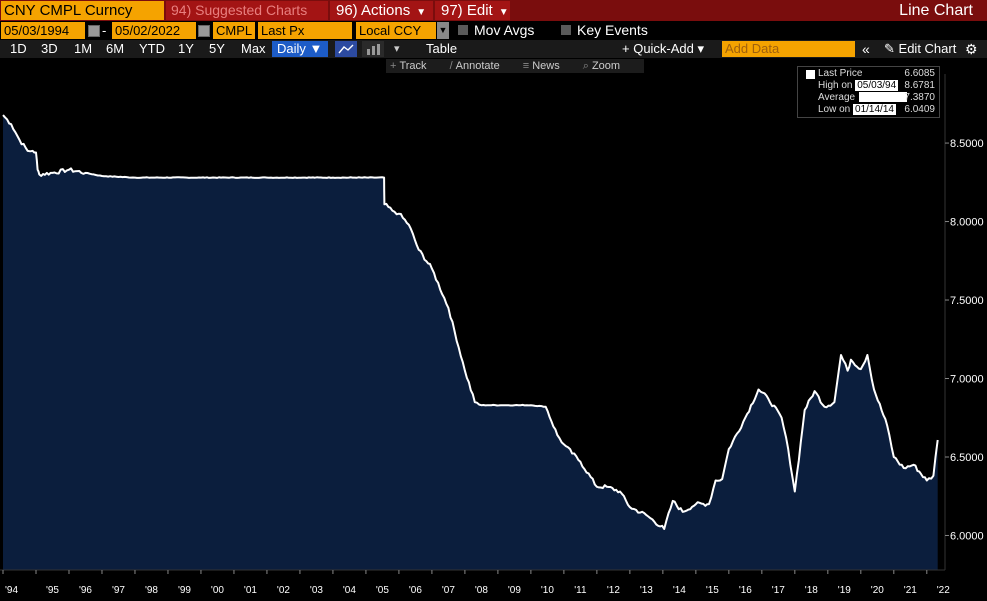 This screenshot has width=987, height=601. What do you see at coordinates (442, 48) in the screenshot?
I see `table-button: Table` at bounding box center [442, 48].